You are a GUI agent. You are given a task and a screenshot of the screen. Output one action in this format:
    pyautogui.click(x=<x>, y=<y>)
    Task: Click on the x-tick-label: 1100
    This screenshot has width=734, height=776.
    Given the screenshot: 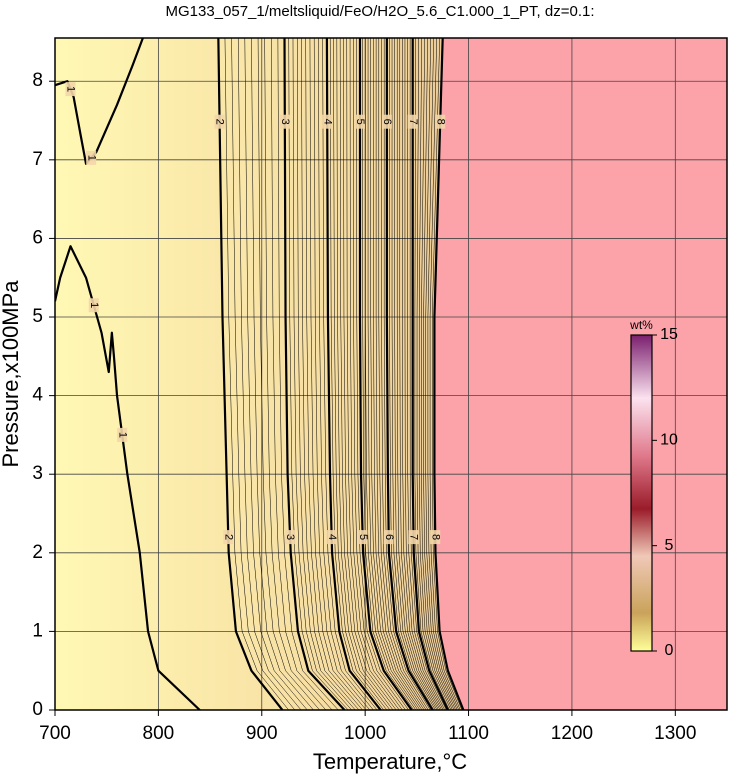 What is the action you would take?
    pyautogui.click(x=468, y=733)
    